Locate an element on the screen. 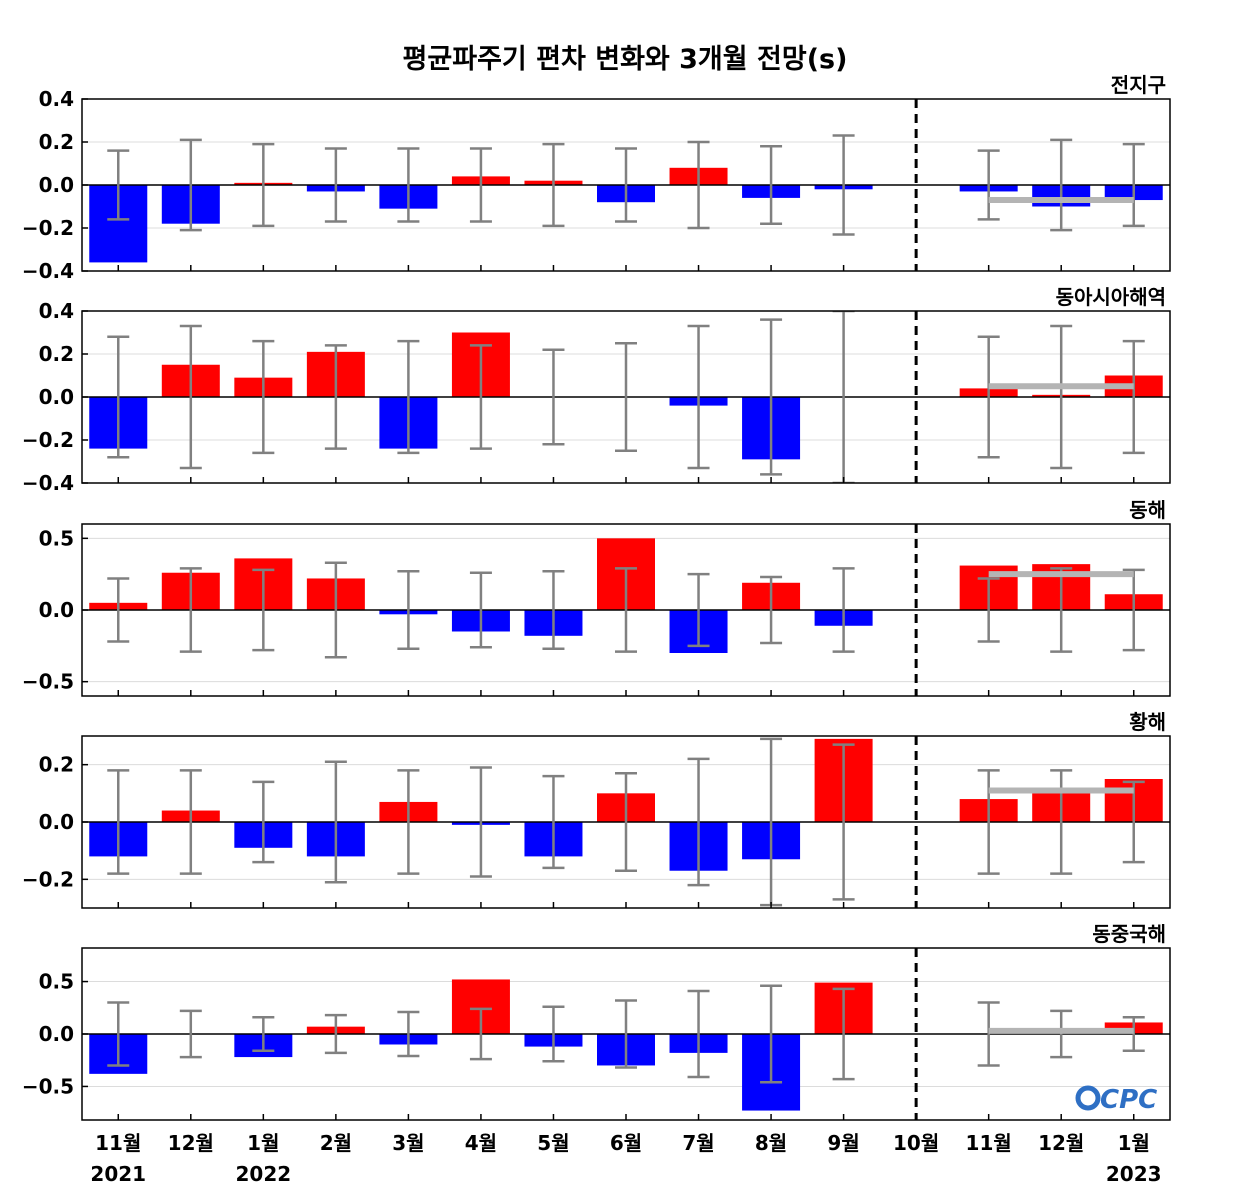 The width and height of the screenshot is (1250, 1200). x-label-10: 8월 is located at coordinates (771, 1143).